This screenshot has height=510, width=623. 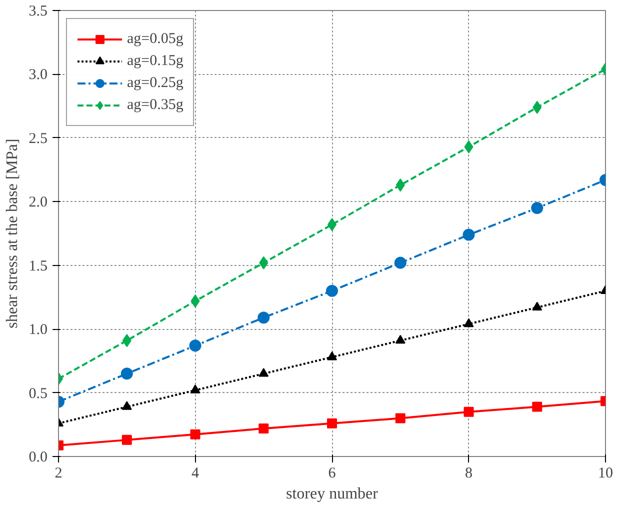 I want to click on x-tick-label: 10, so click(x=605, y=474).